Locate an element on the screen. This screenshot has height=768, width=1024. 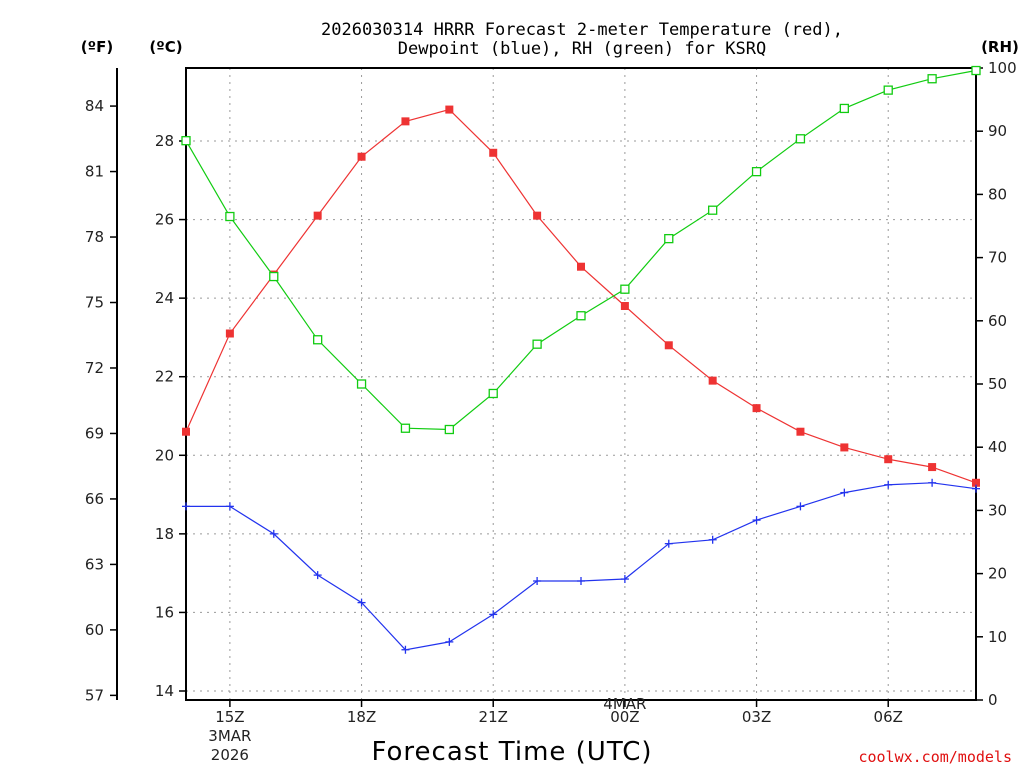
x-tick-date-label: 3MAR is located at coordinates (229, 736).